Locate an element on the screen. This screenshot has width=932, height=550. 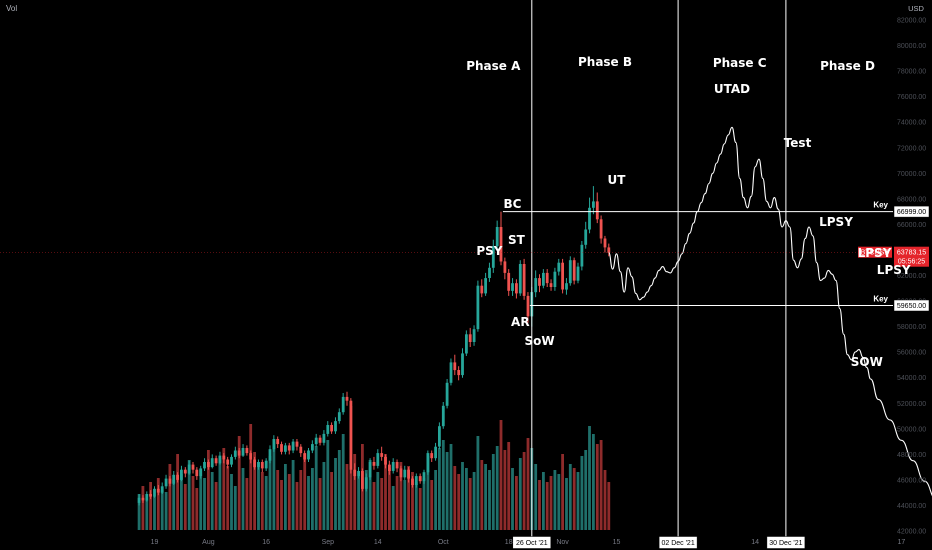
candle-countdown: 05:56:25 is located at coordinates (911, 262).